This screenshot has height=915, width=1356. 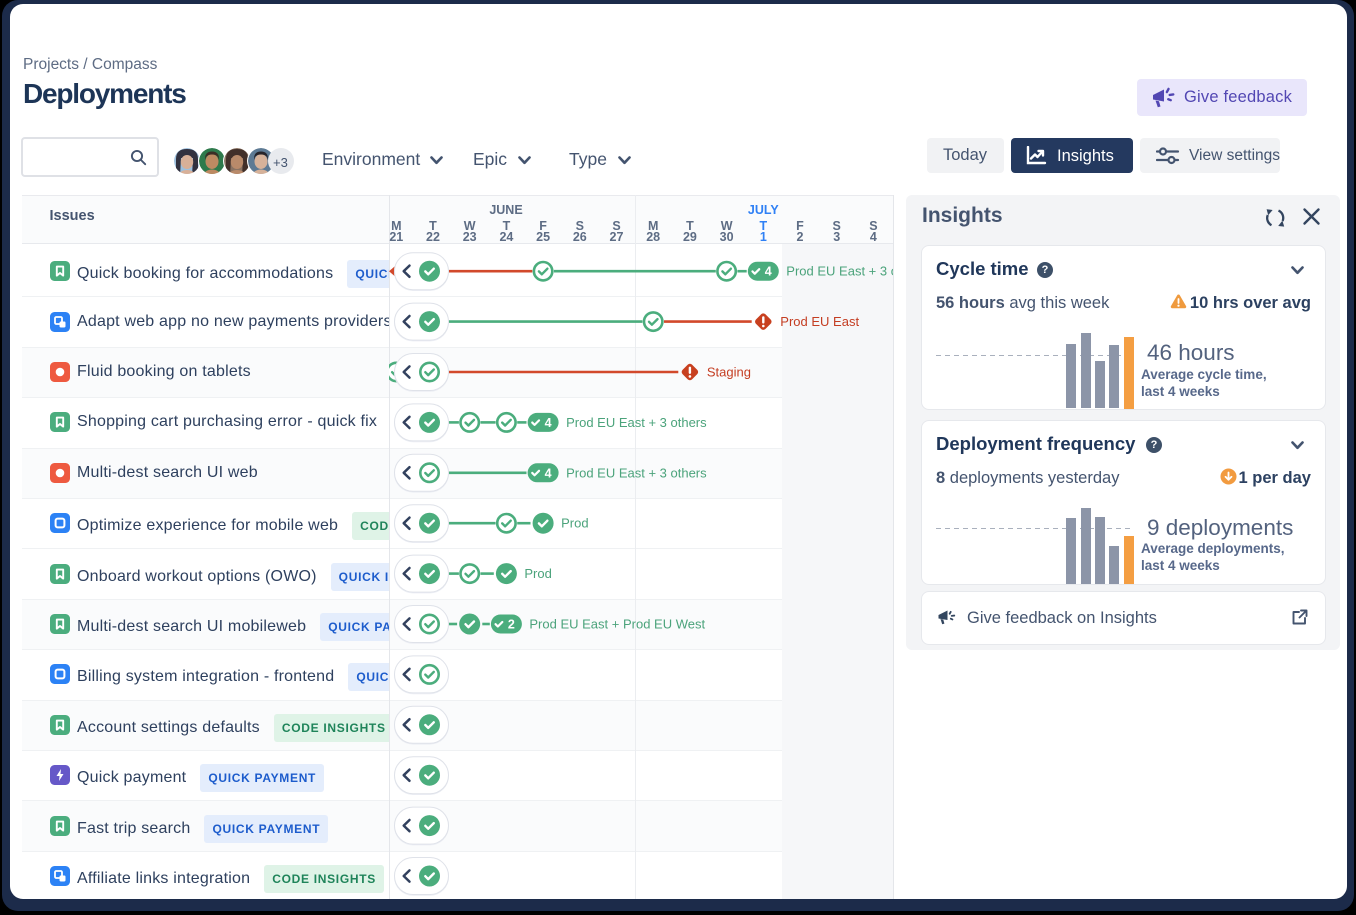 What do you see at coordinates (819, 321) in the screenshot?
I see `svg-text: Prod EU East` at bounding box center [819, 321].